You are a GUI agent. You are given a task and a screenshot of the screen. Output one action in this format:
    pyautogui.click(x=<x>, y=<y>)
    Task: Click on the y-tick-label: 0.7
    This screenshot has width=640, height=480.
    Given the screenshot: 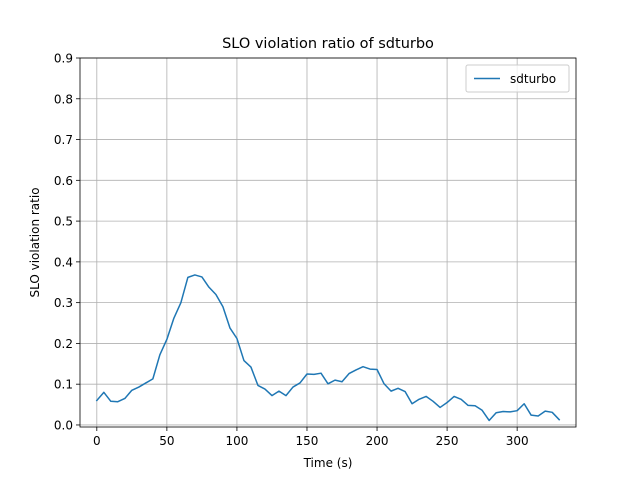 What is the action you would take?
    pyautogui.click(x=63, y=140)
    